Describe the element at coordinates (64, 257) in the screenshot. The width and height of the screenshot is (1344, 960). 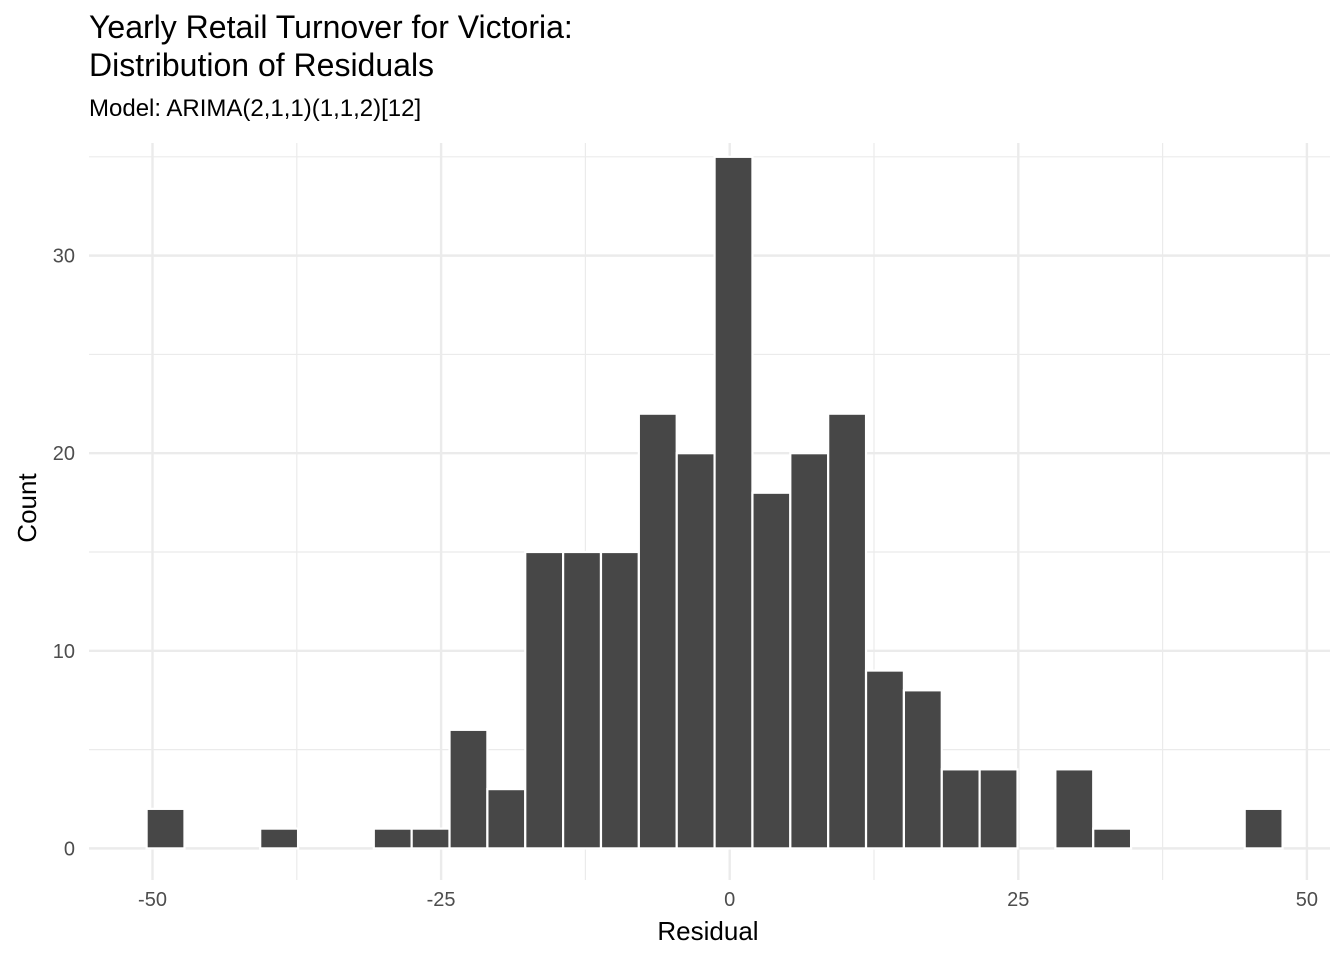
I see `y-tick-label-3: 30` at that location.